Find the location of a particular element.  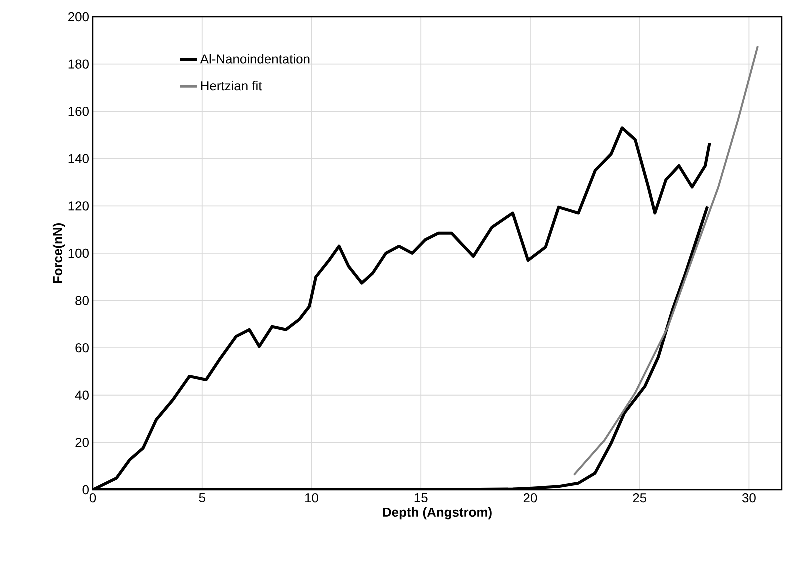

x-tick-label: 0 is located at coordinates (93, 498).